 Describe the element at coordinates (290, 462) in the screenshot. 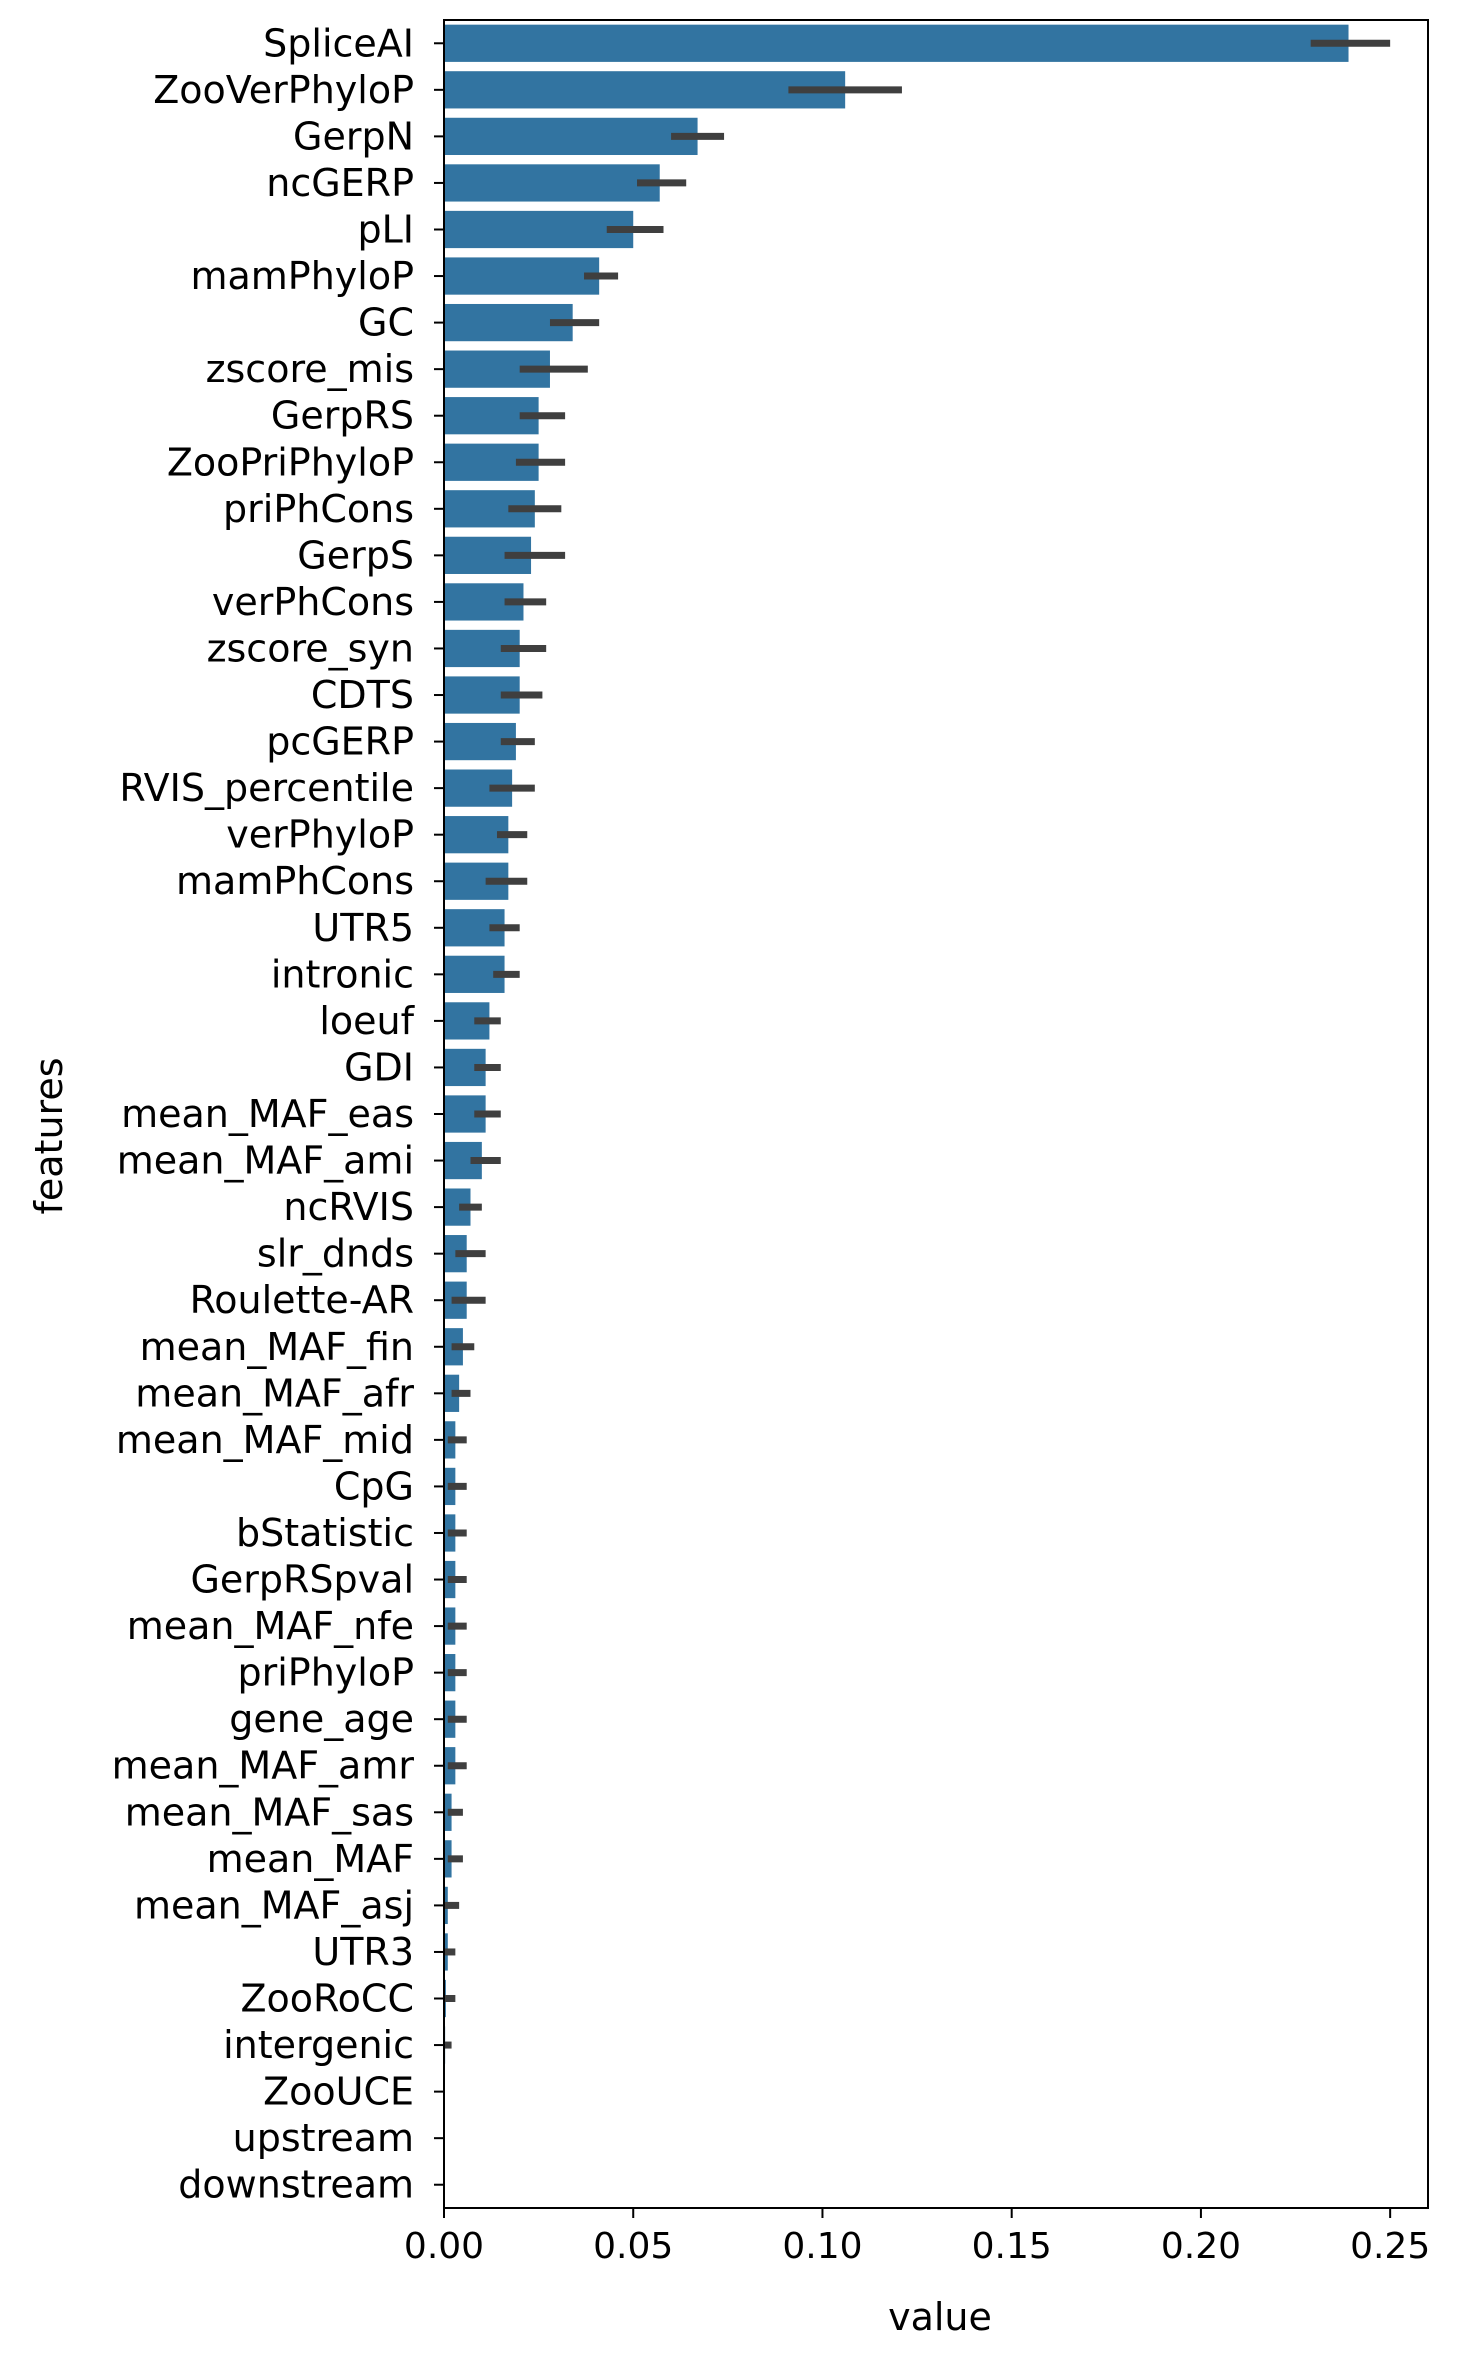

I see `y-tick-label-ZooPriPhyloP: ZooPriPhyloP` at that location.